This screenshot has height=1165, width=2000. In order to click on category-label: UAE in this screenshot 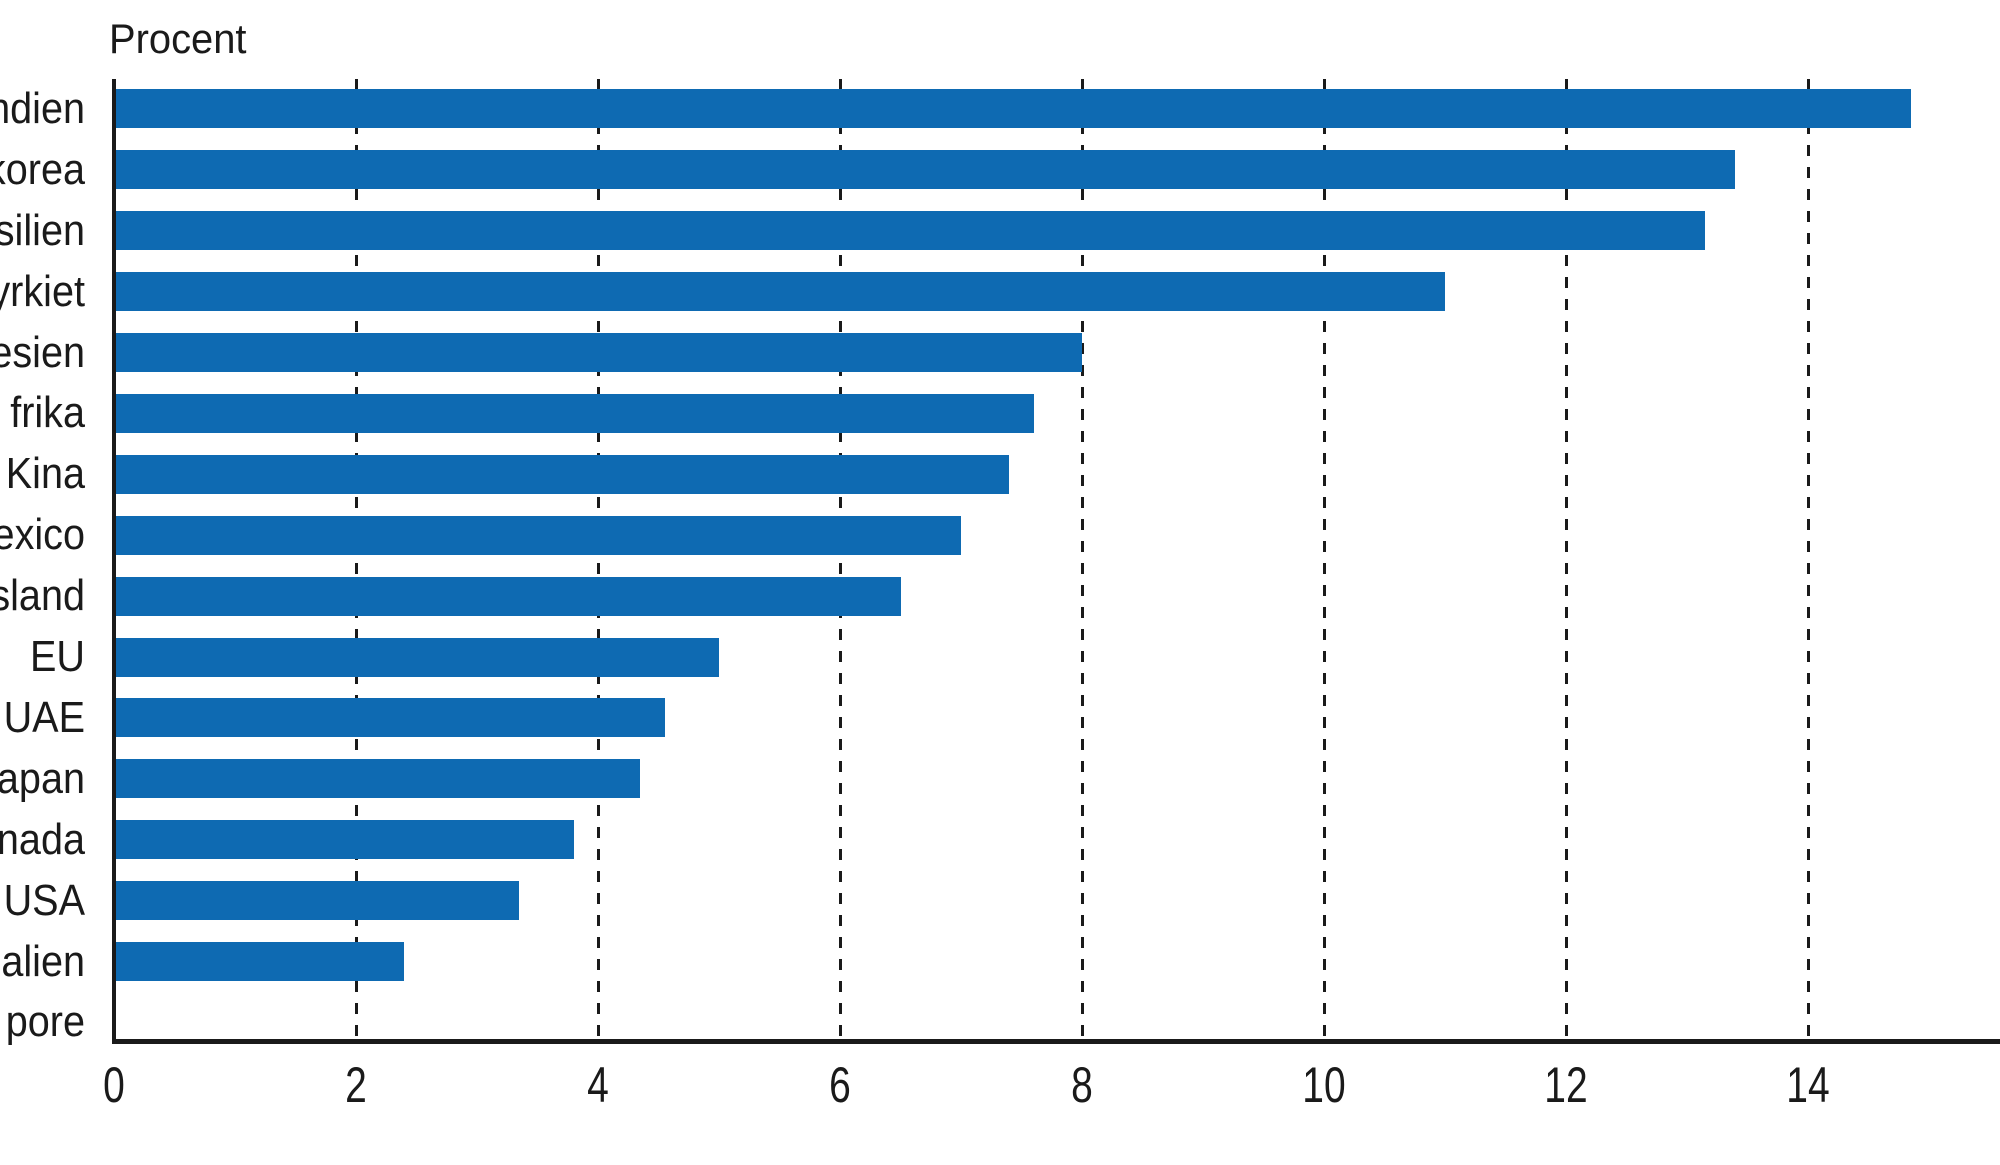, I will do `click(44, 717)`.